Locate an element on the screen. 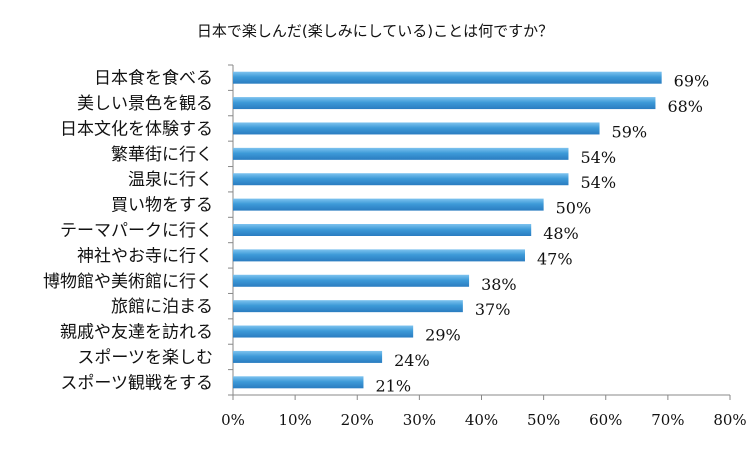 The image size is (750, 450). data-label: 47% is located at coordinates (555, 258).